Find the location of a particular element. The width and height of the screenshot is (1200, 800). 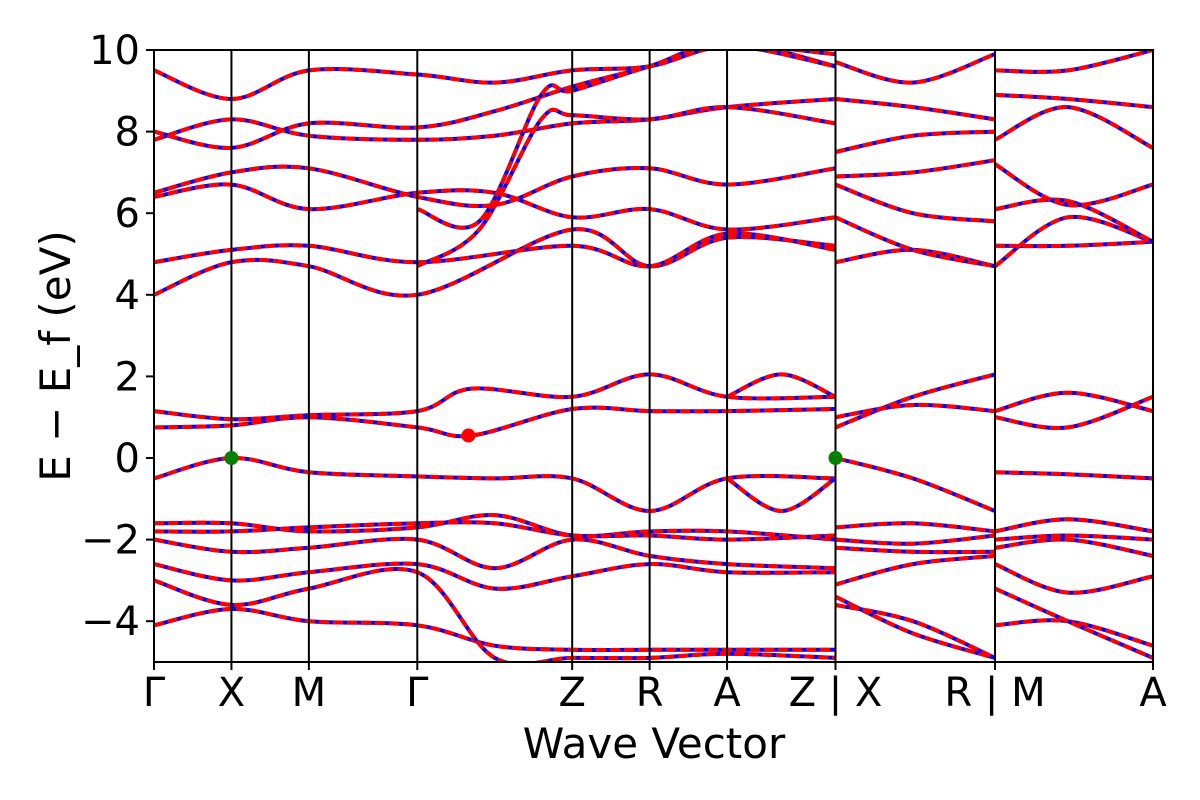

x-tick-label-4: Z is located at coordinates (571, 693).